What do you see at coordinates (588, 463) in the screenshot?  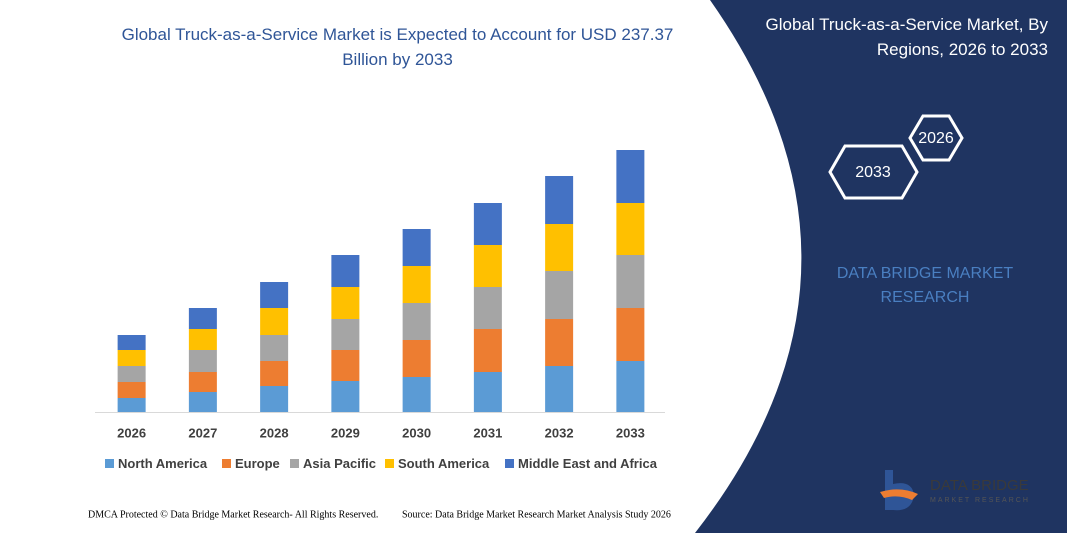 I see `legend-label: Middle East and Africa` at bounding box center [588, 463].